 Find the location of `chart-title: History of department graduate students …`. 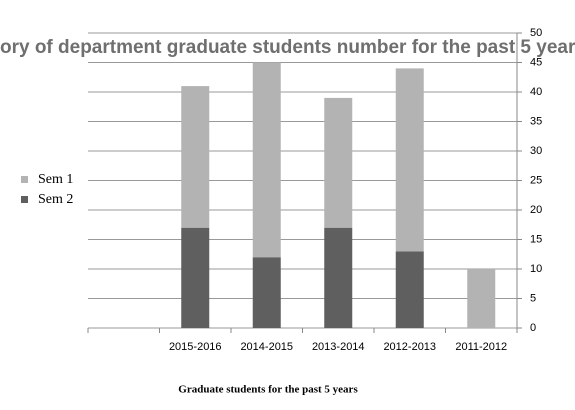

chart-title: History of department graduate students … is located at coordinates (287, 47).